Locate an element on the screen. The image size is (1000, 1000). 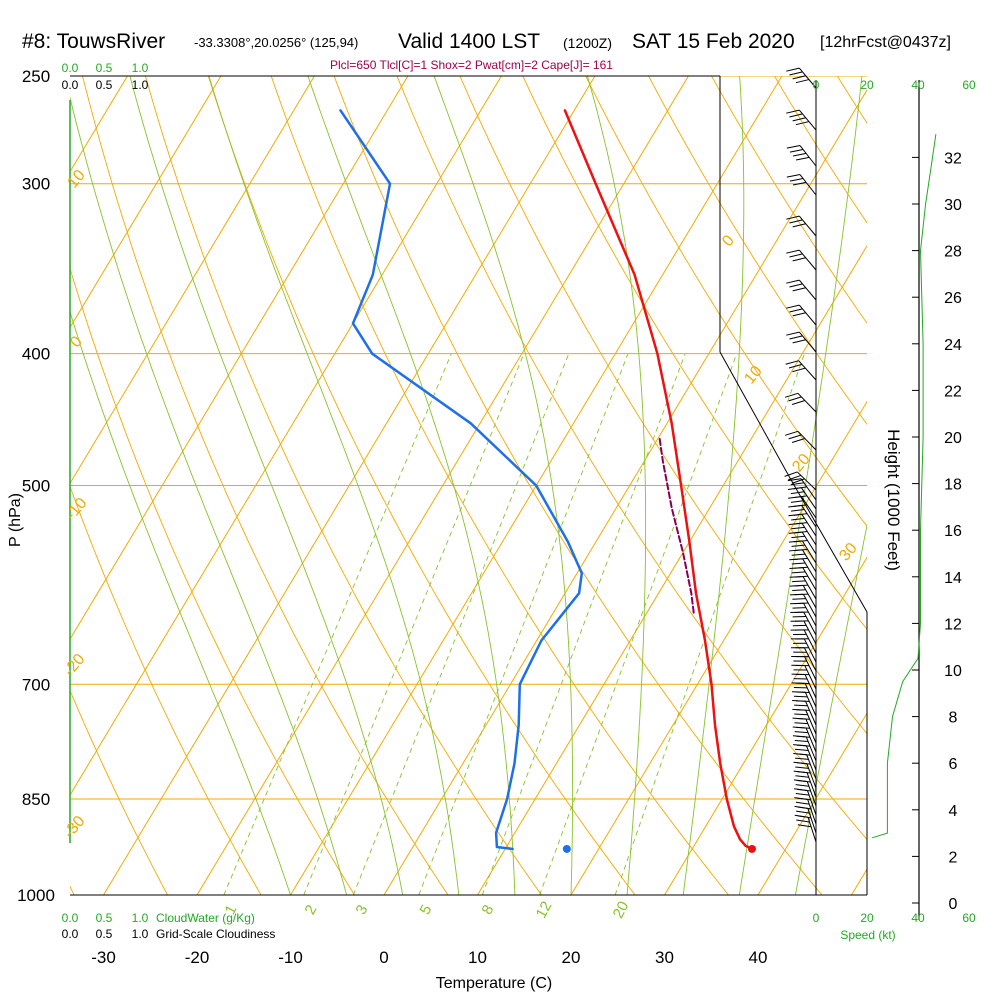
pressure-tick-label: 850 is located at coordinates (36, 799).